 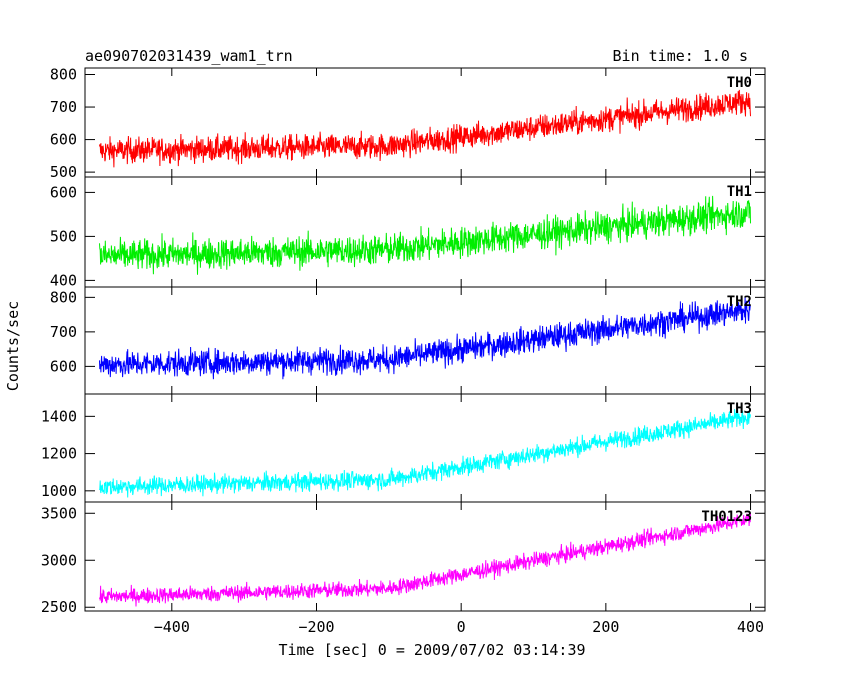 I want to click on x-tick-label: −200, so click(x=316, y=627).